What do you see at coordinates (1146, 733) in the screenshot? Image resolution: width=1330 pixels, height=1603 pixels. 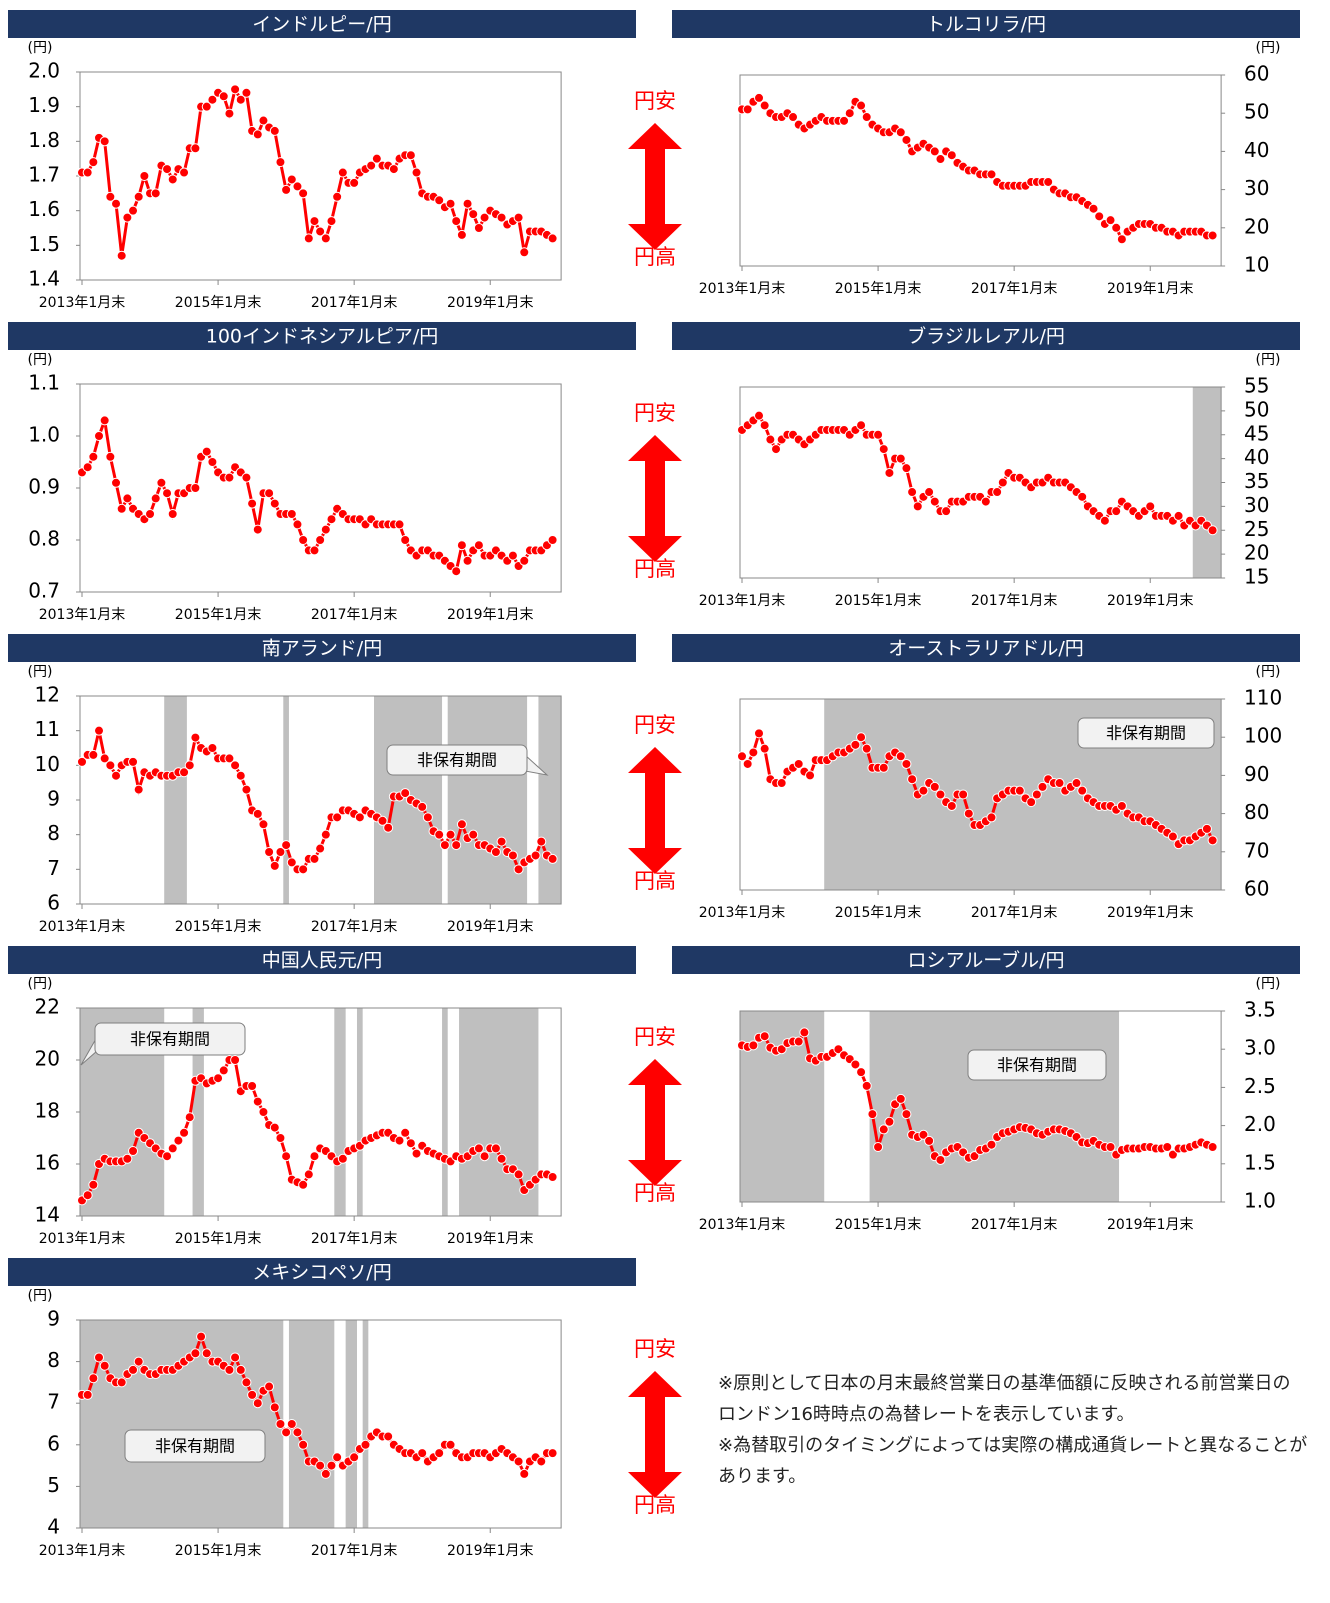 I see `callout-box` at bounding box center [1146, 733].